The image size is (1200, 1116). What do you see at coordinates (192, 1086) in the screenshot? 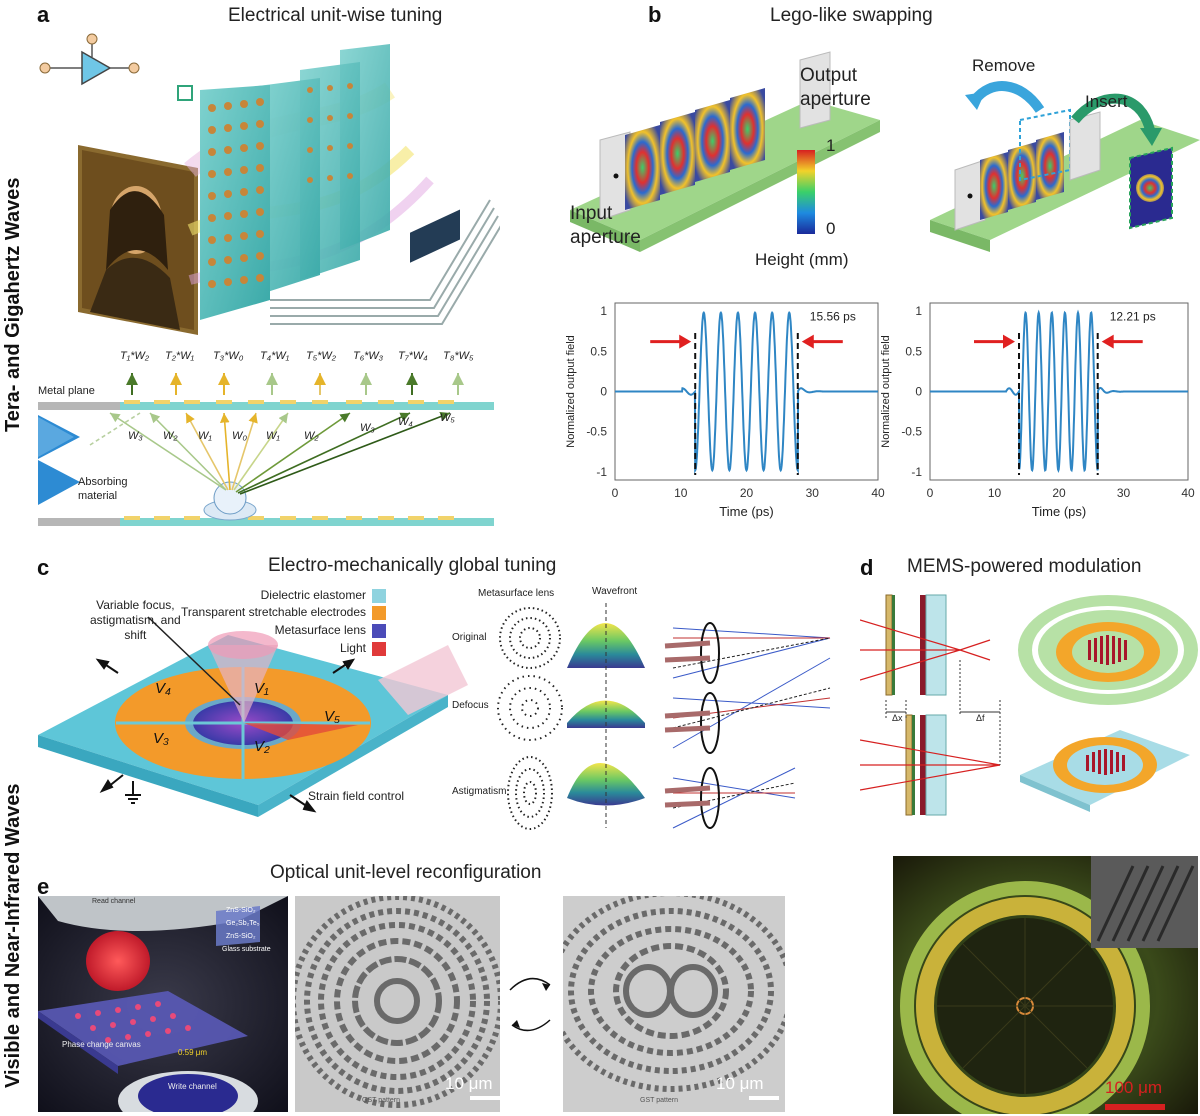
I see `write-channel-label: Write channel` at bounding box center [192, 1086].